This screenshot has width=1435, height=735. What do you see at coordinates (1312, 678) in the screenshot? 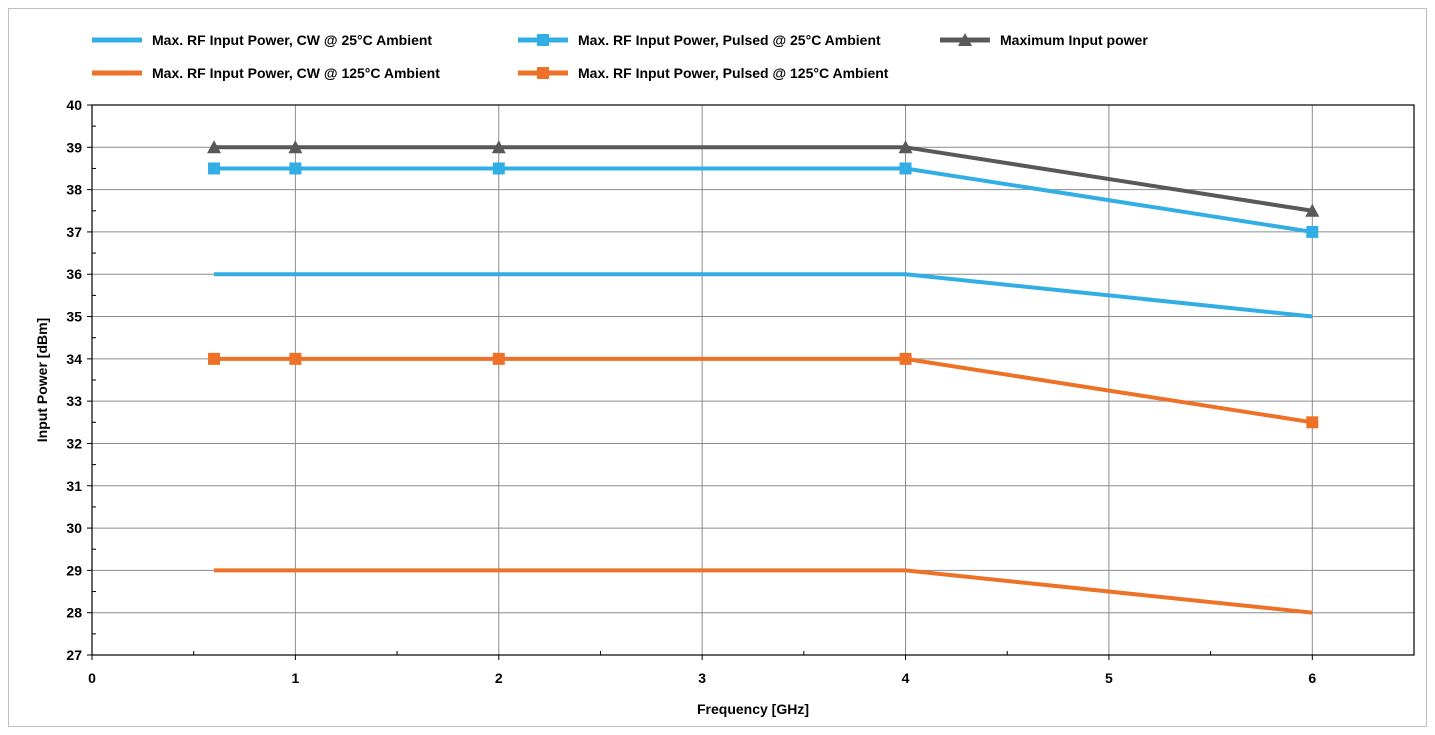
I see `x-tick-label: 6` at bounding box center [1312, 678].